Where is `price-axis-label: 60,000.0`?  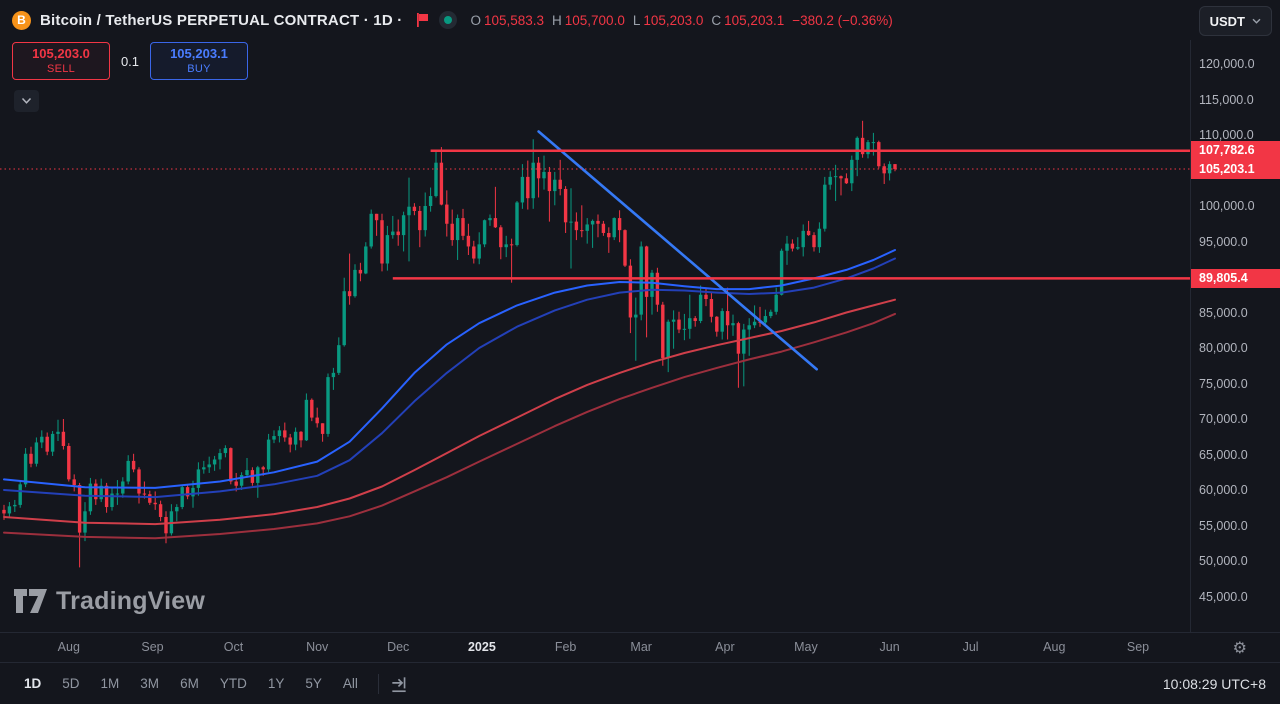
price-axis-label: 60,000.0 is located at coordinates (1223, 490).